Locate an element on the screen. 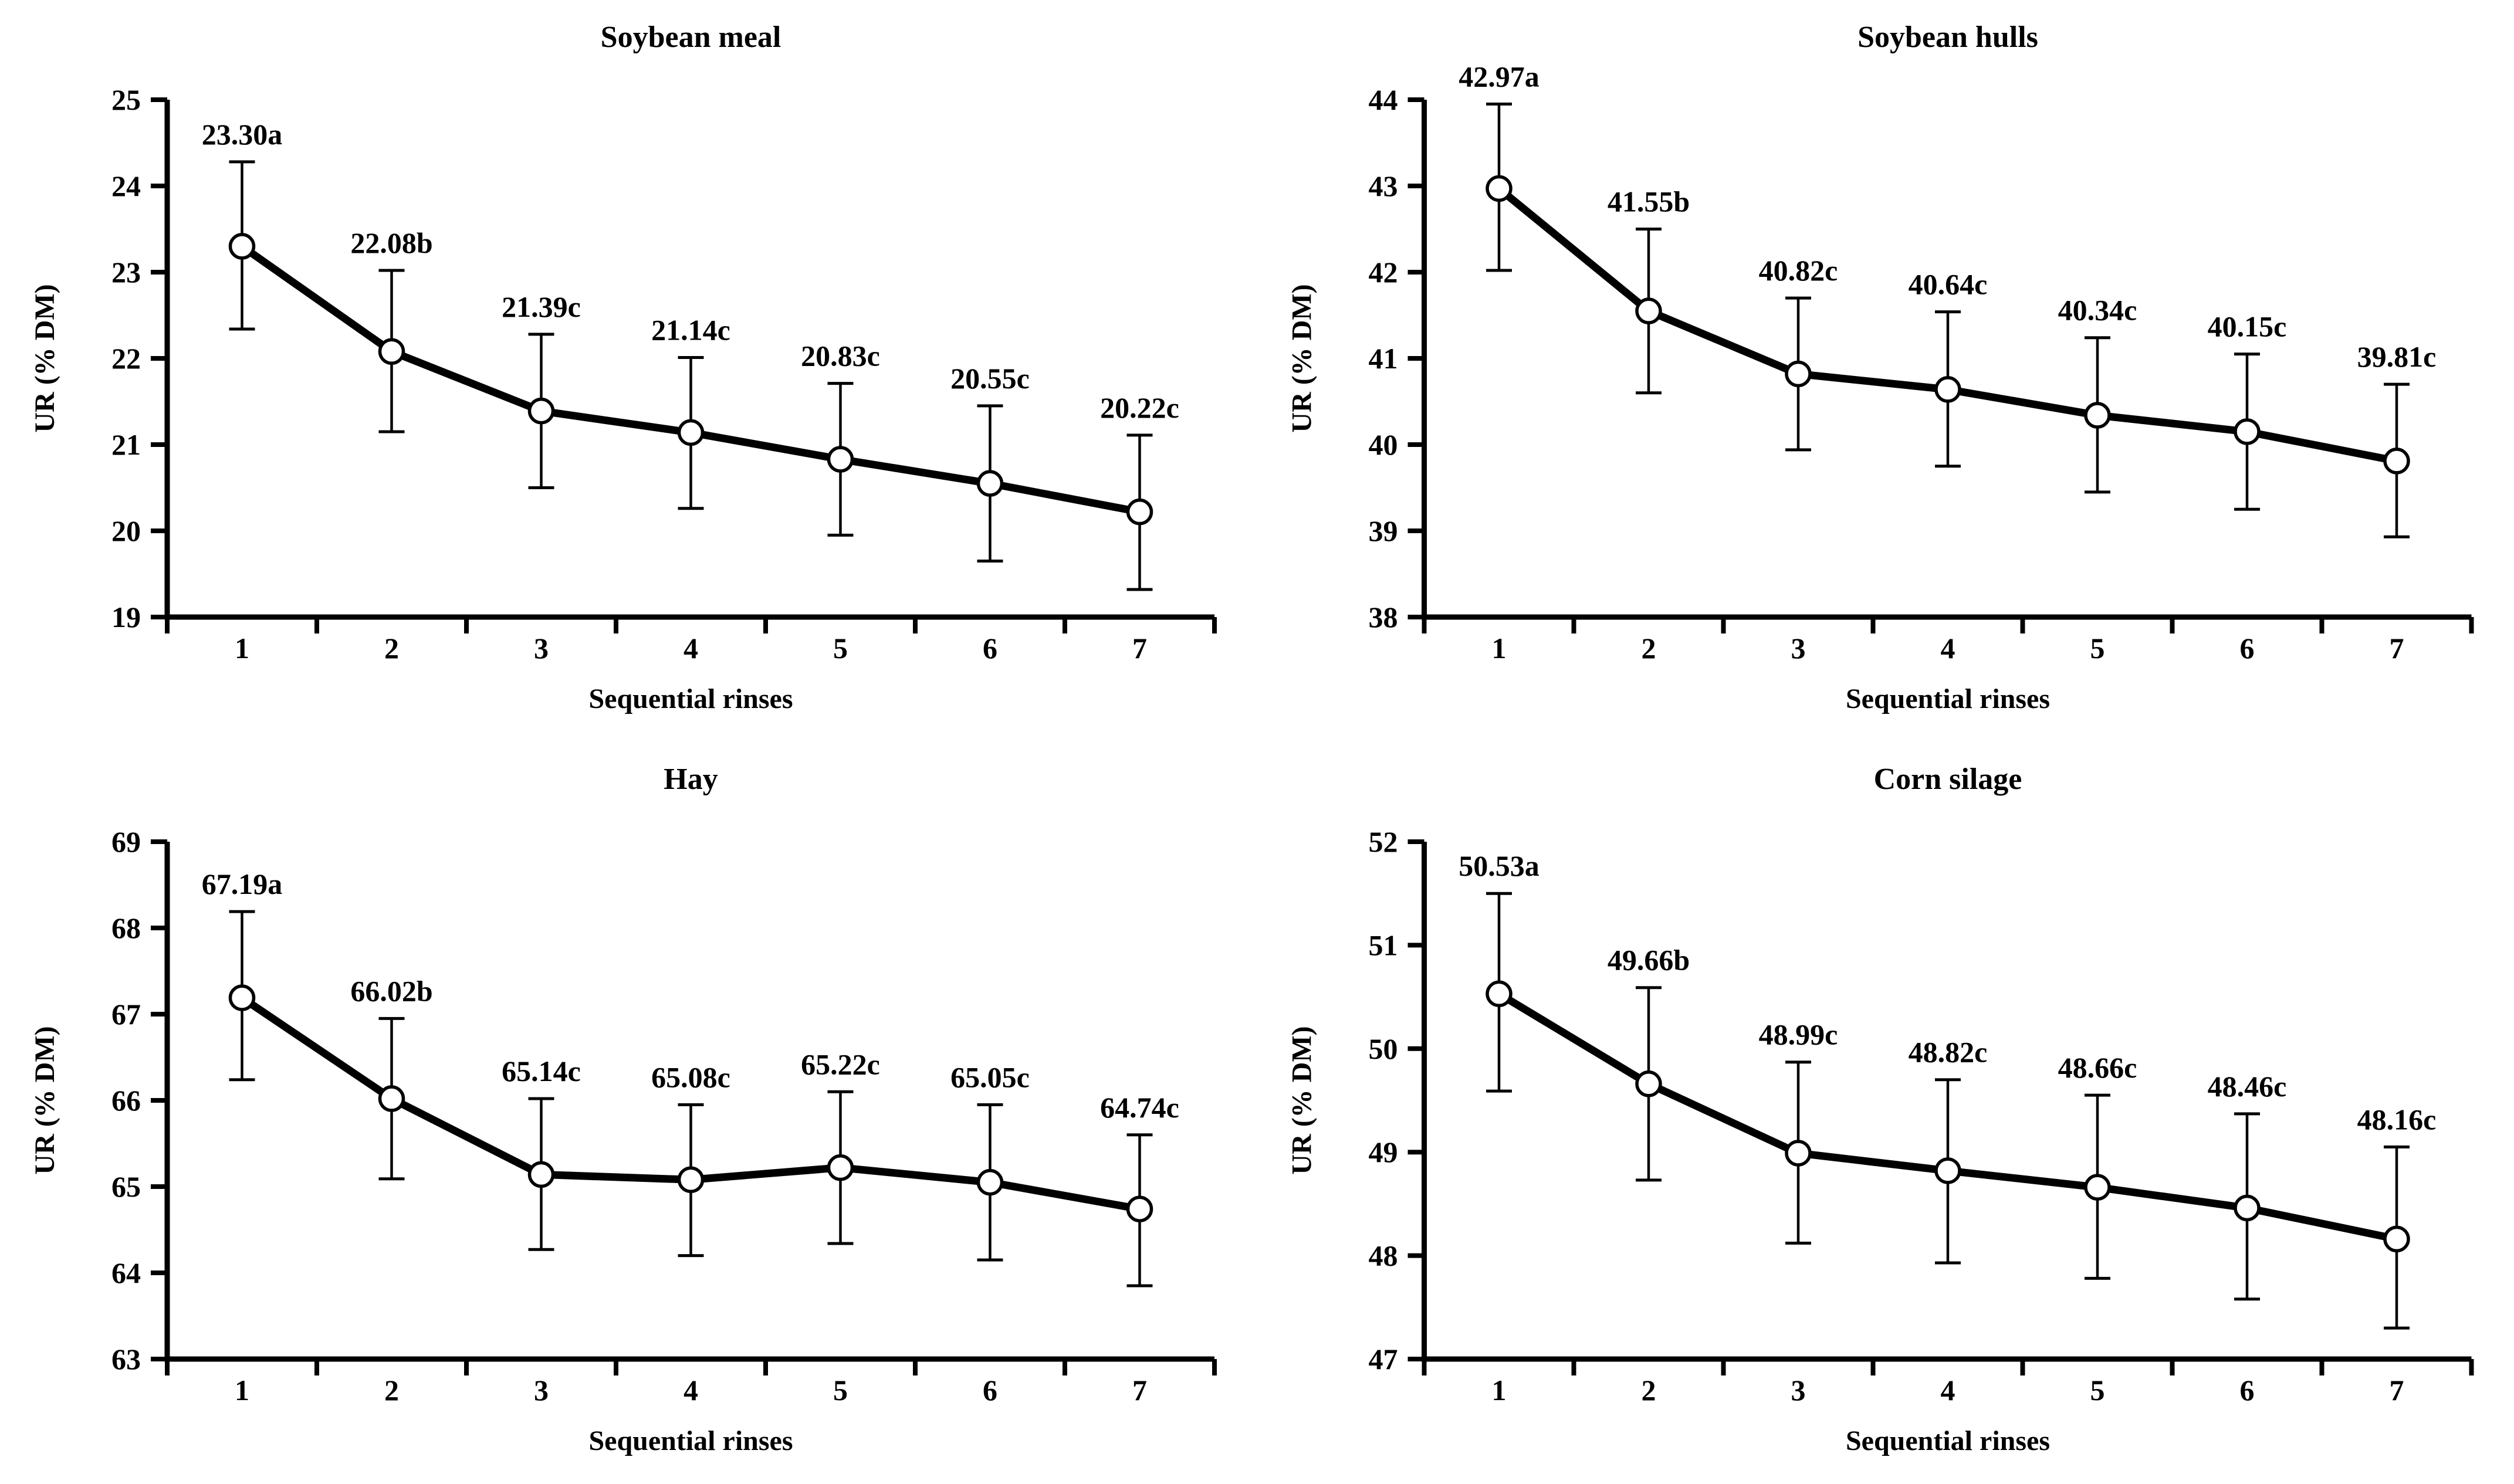  y-tick-label: 40 is located at coordinates (1383, 445).